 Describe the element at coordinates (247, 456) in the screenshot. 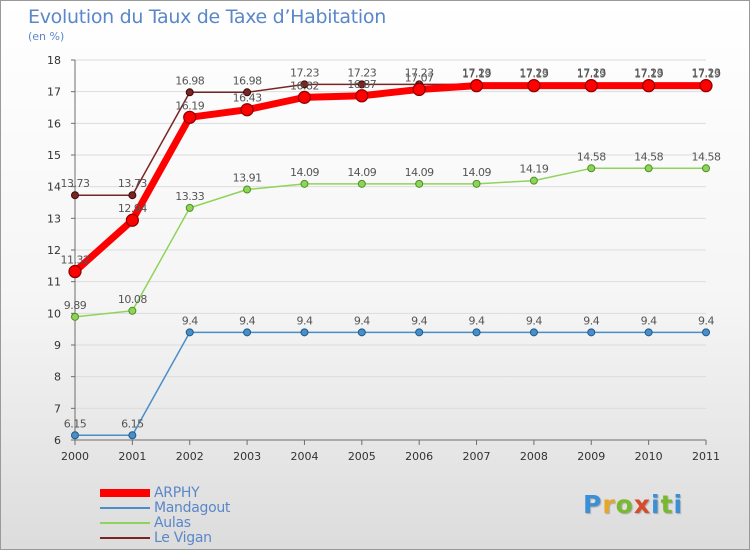

I see `x-tick-label: 2003` at that location.